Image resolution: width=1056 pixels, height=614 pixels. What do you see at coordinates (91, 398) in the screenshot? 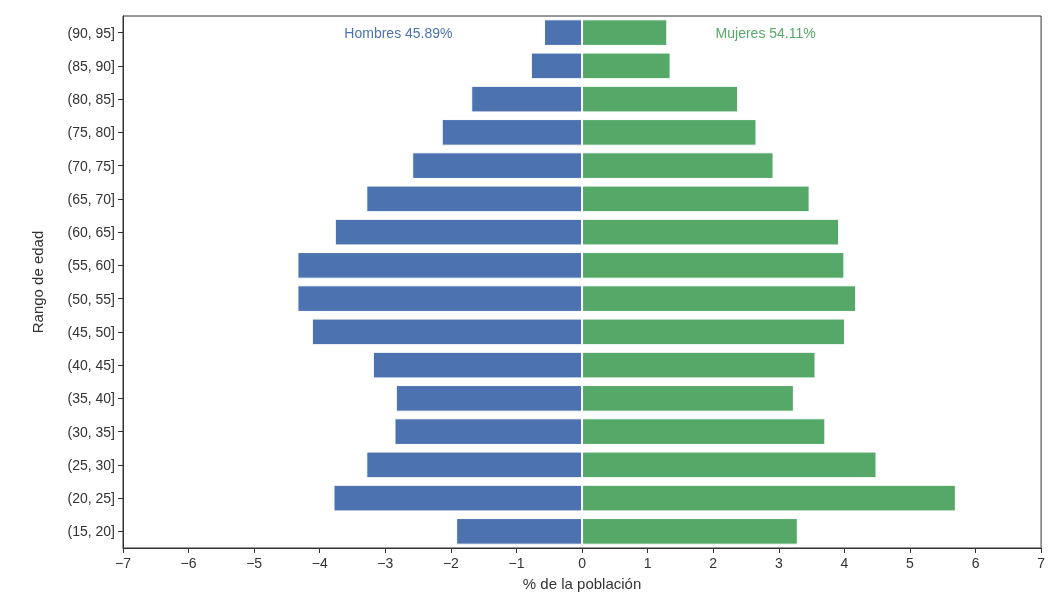
I see `y-tick-label: (35, 40]` at bounding box center [91, 398].